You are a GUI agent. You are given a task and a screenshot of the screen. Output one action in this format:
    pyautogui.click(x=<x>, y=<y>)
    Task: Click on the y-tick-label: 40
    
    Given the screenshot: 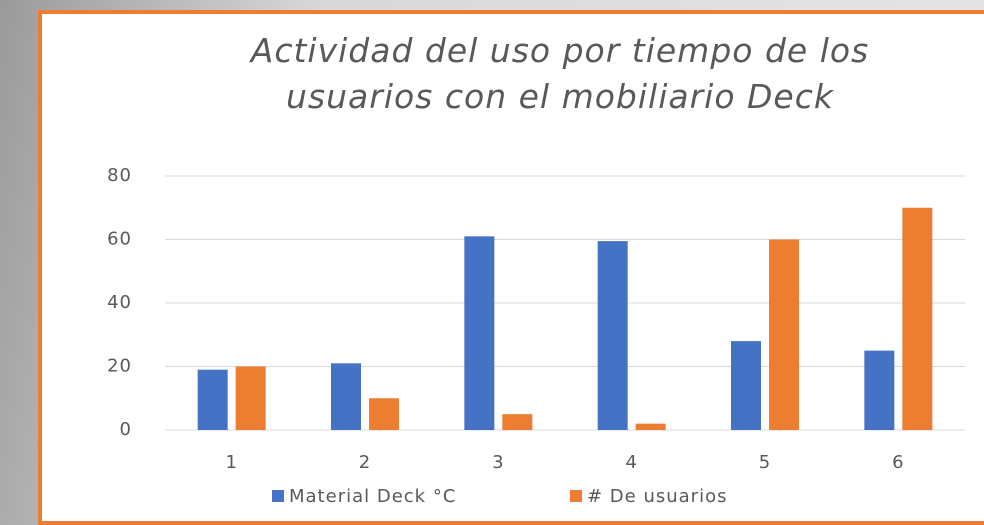 What is the action you would take?
    pyautogui.click(x=119, y=302)
    